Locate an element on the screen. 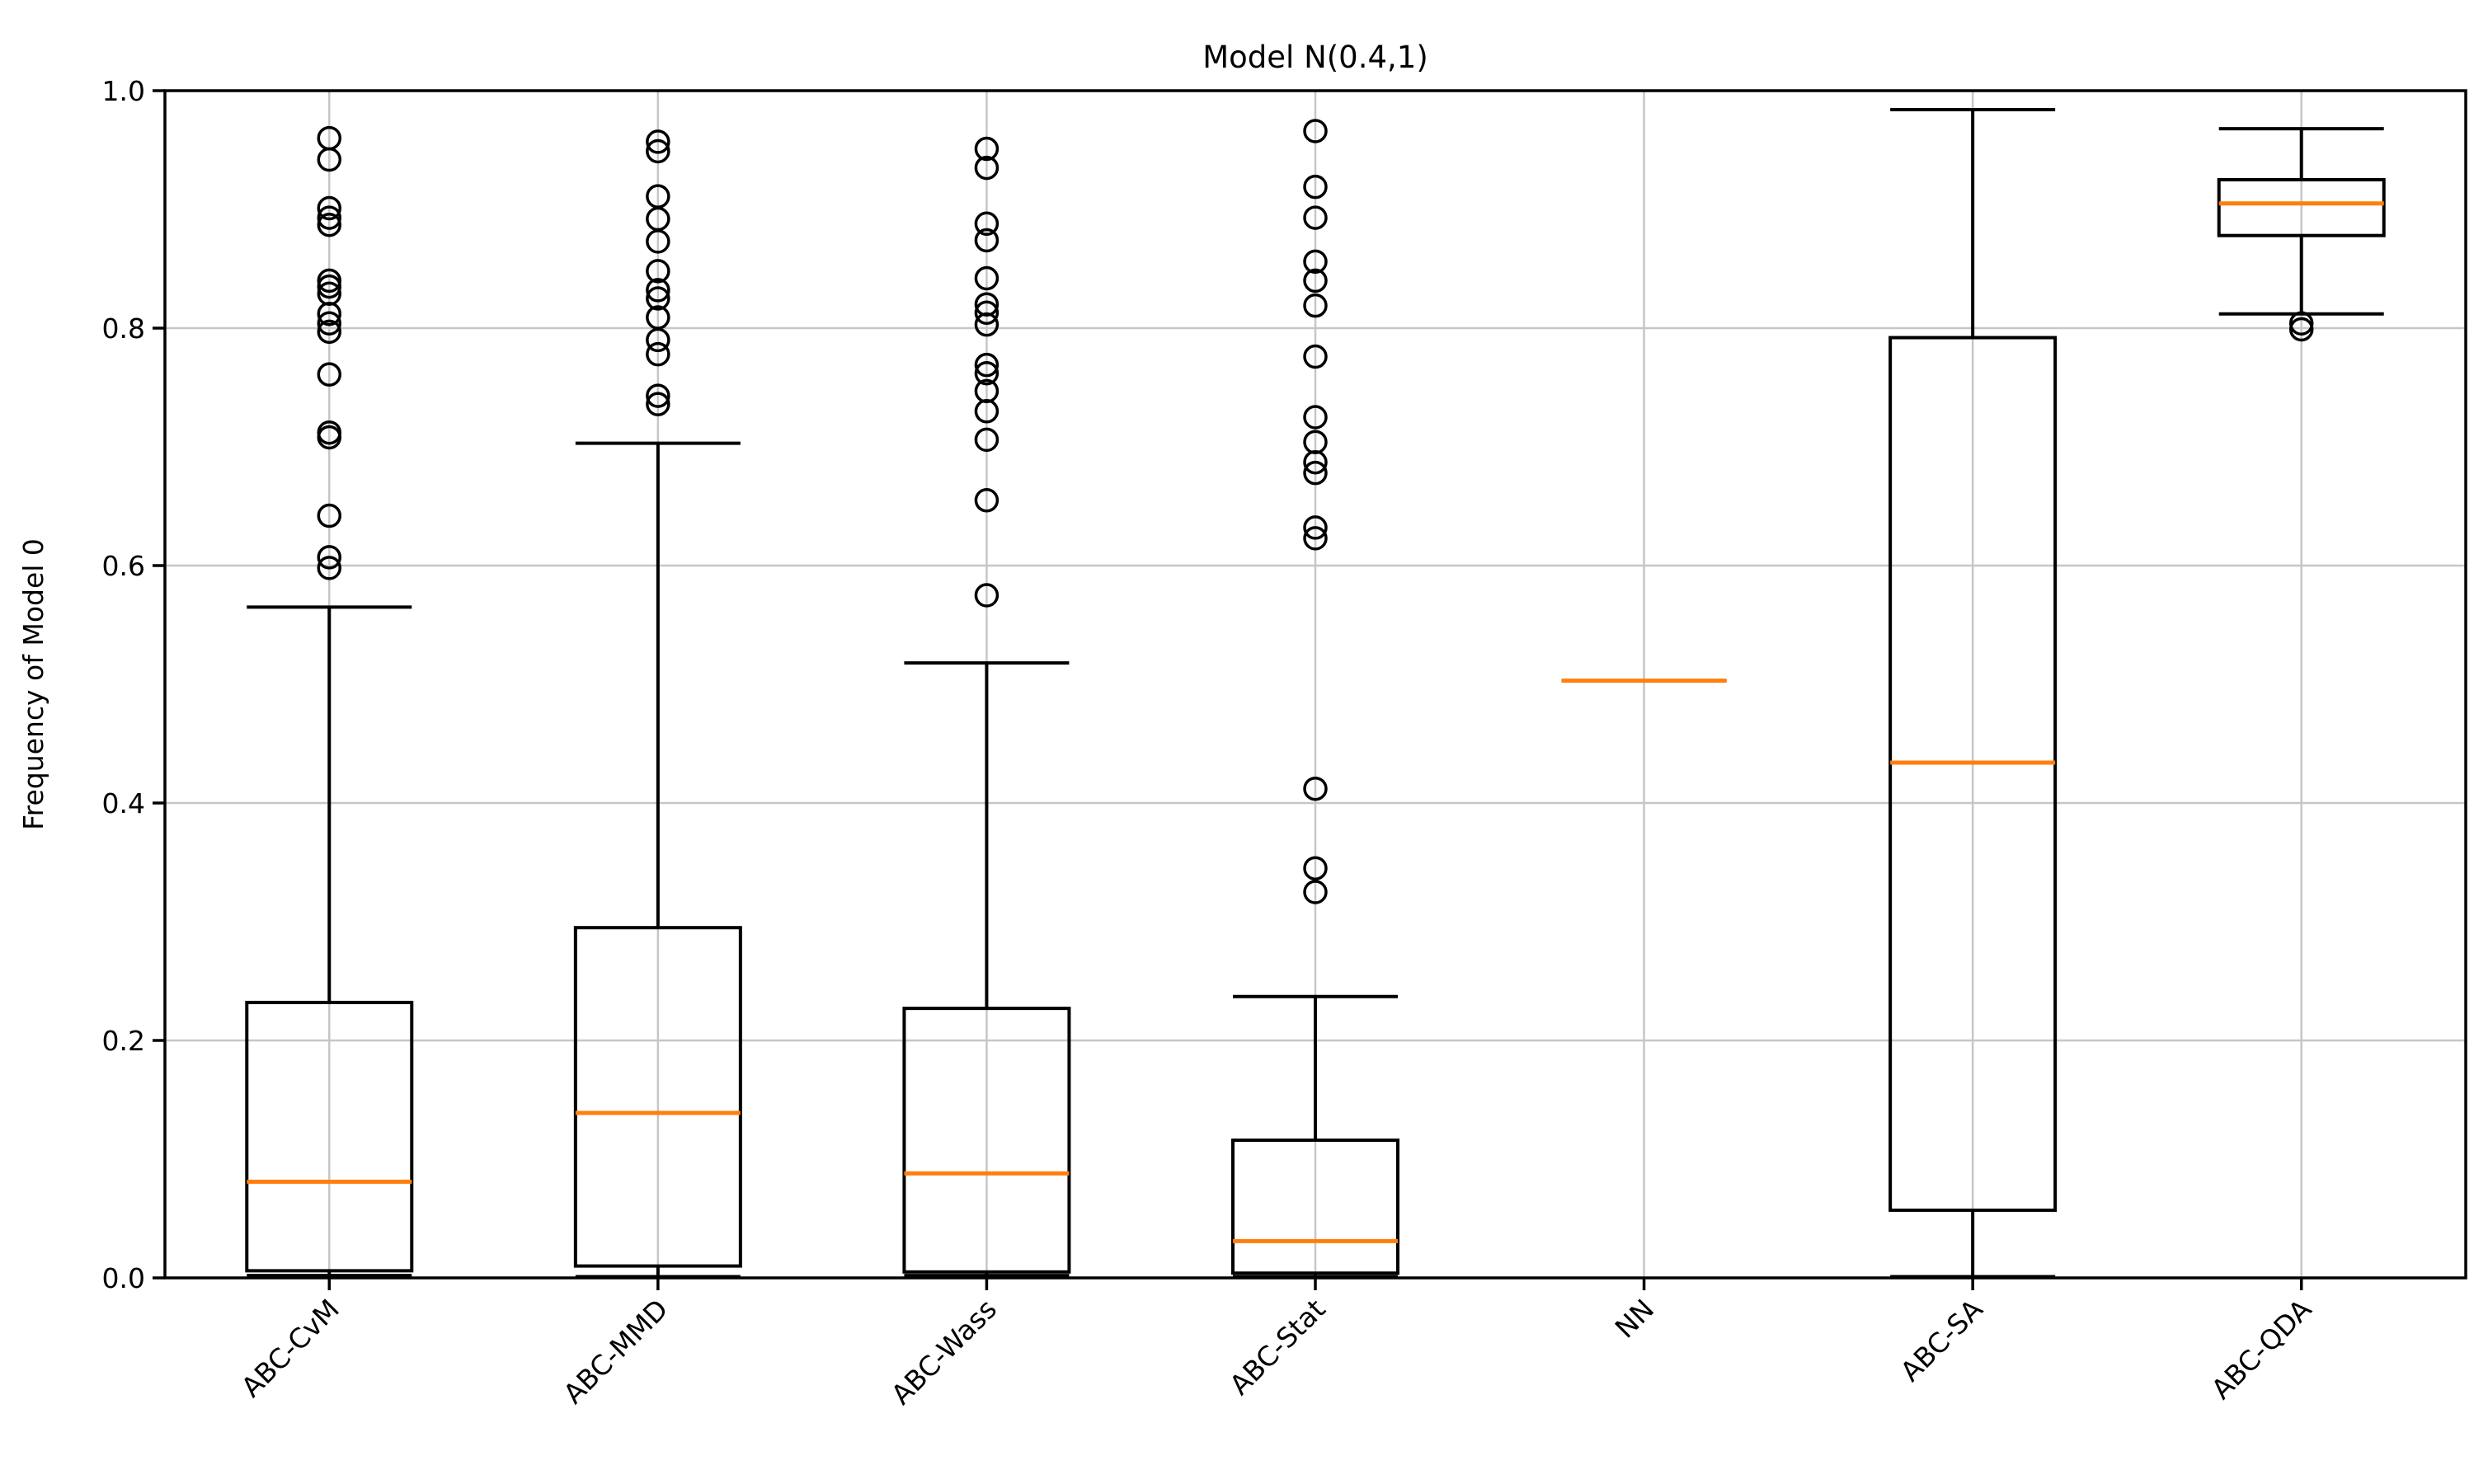  x-tick-label: ABC-MMD is located at coordinates (615, 1351).